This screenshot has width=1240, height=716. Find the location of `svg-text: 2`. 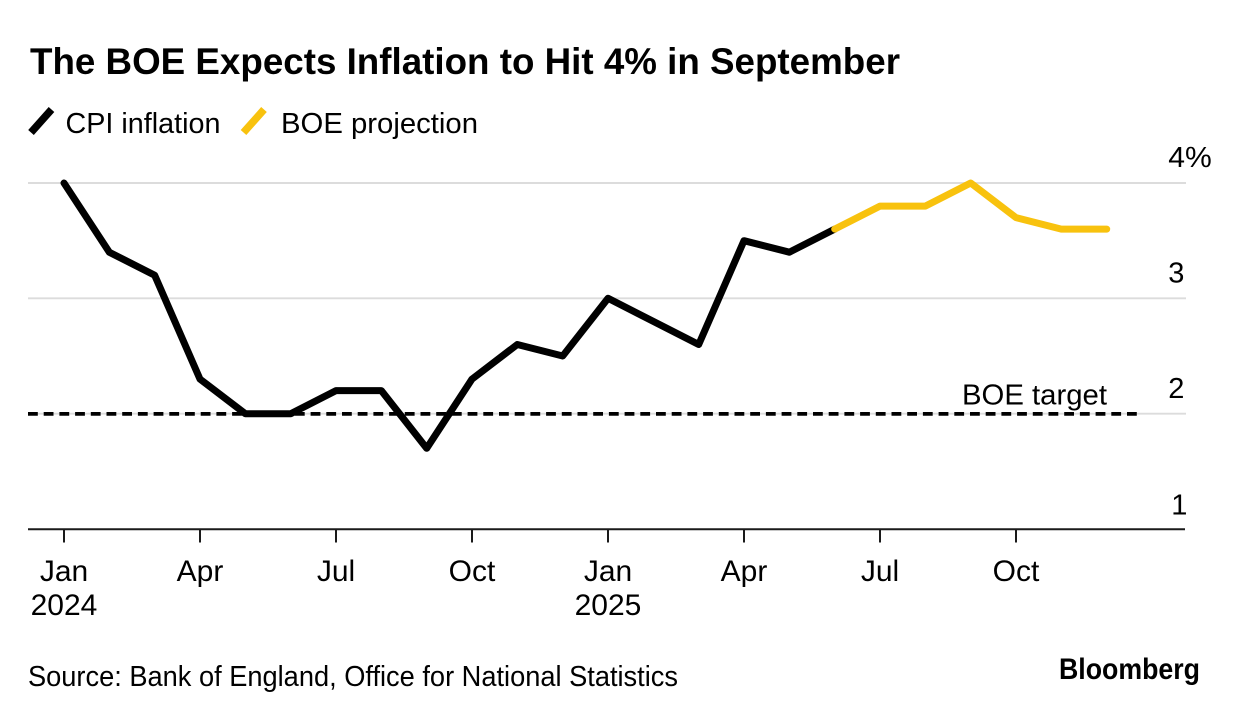

svg-text: 2 is located at coordinates (1176, 389).